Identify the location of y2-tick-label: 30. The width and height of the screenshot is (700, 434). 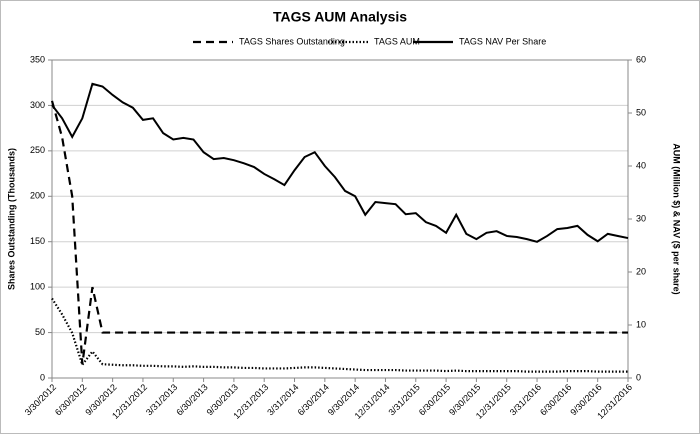
(641, 218).